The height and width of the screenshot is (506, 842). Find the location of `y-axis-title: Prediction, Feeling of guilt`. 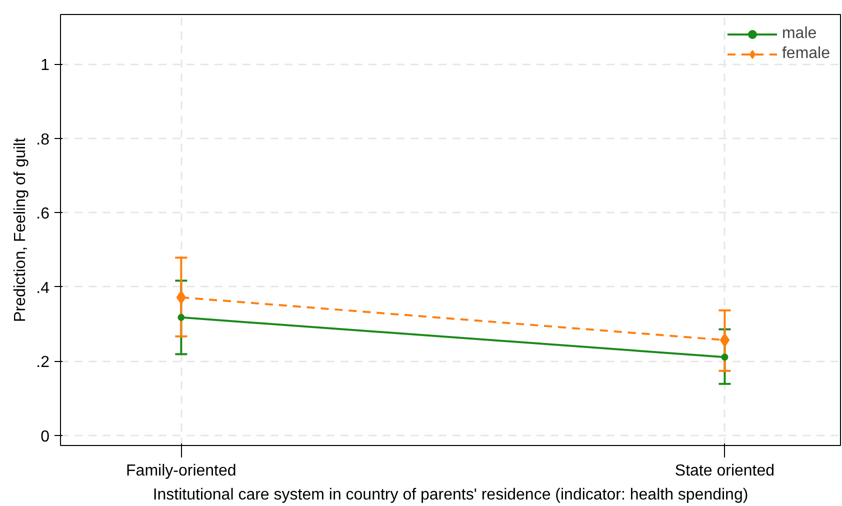

y-axis-title: Prediction, Feeling of guilt is located at coordinates (21, 229).